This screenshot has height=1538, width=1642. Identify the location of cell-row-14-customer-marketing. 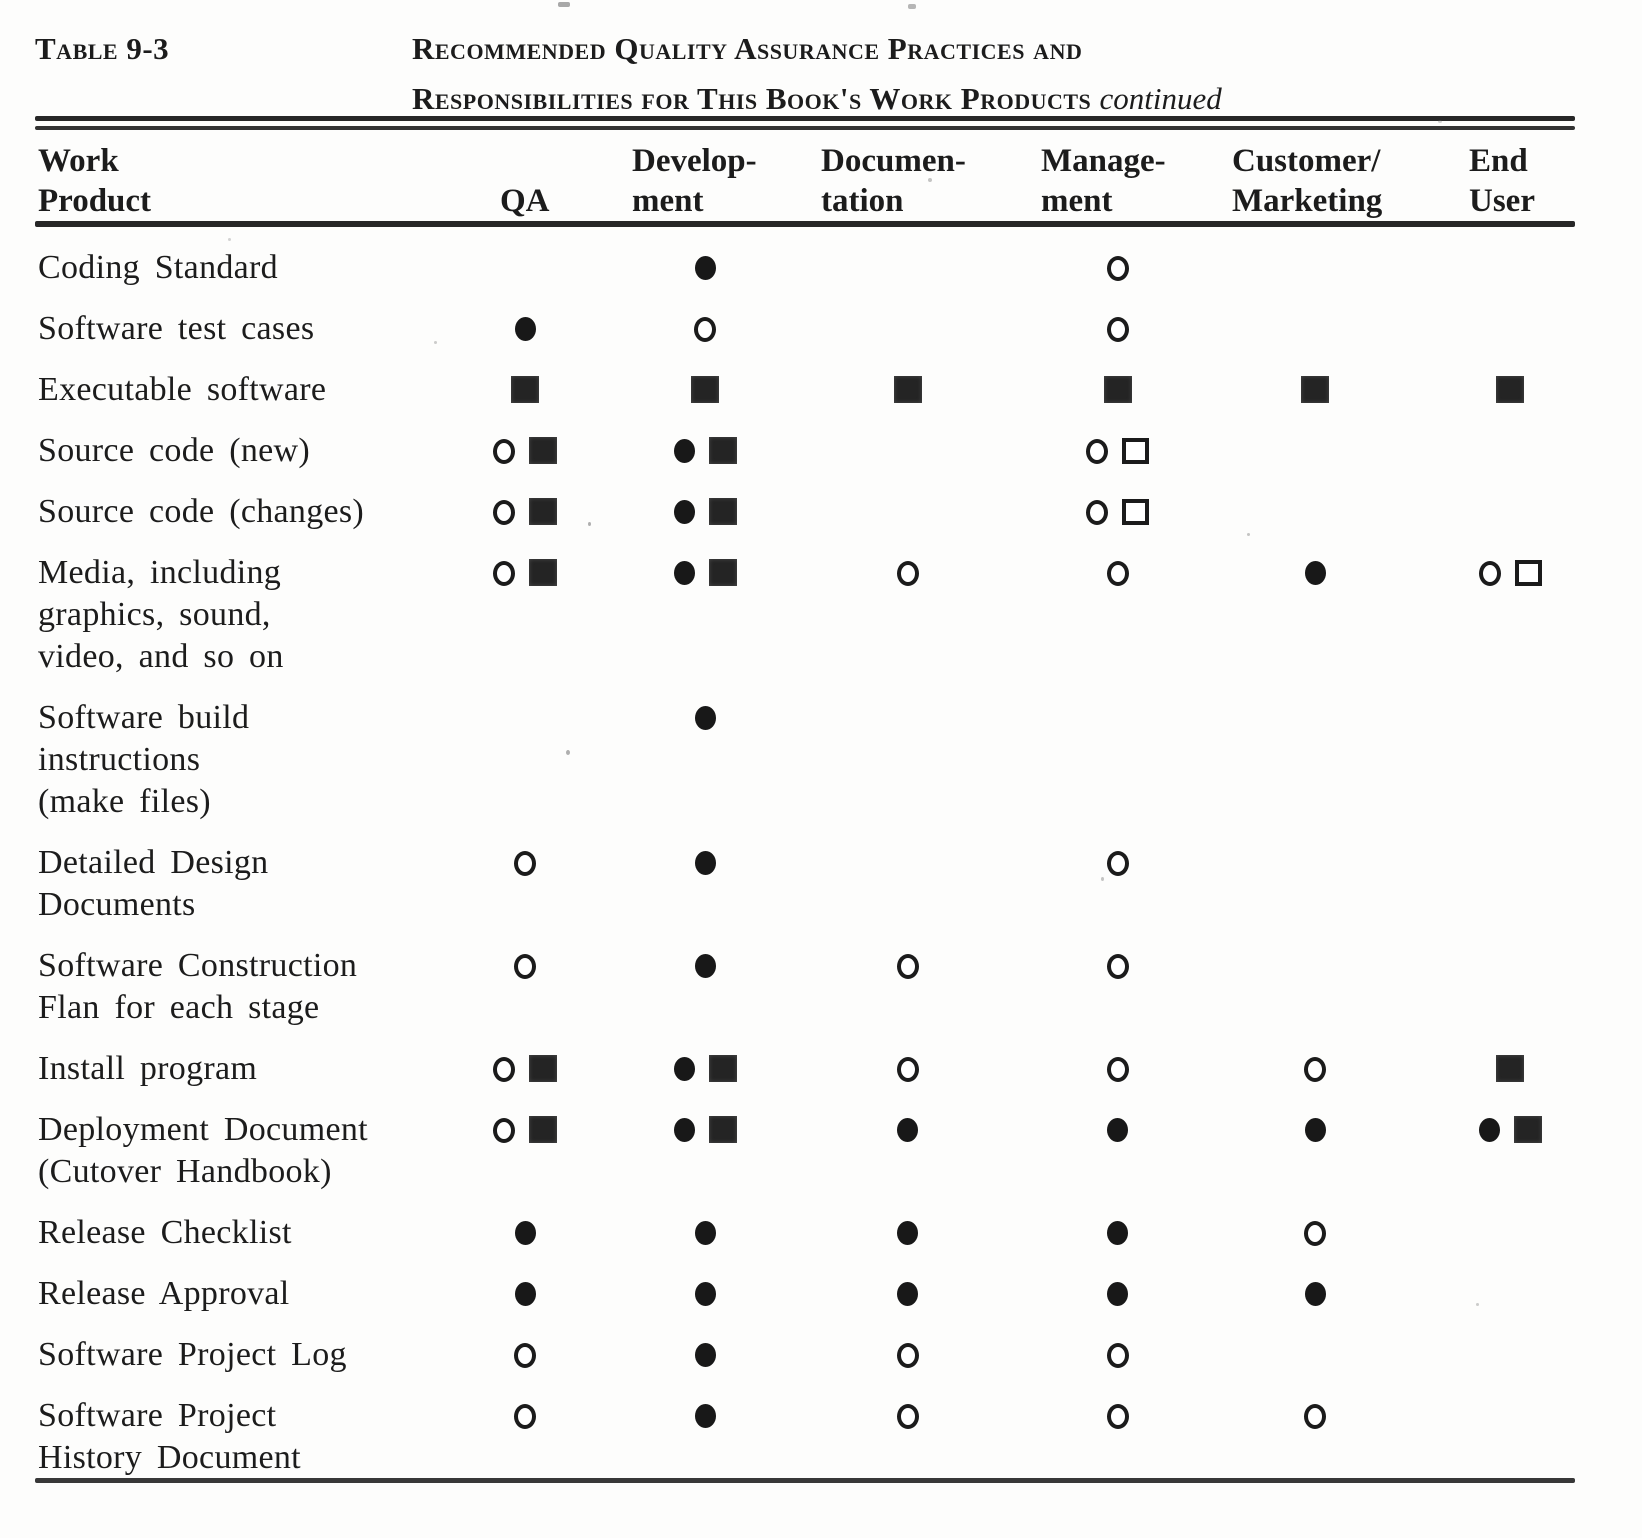
(1315, 1345).